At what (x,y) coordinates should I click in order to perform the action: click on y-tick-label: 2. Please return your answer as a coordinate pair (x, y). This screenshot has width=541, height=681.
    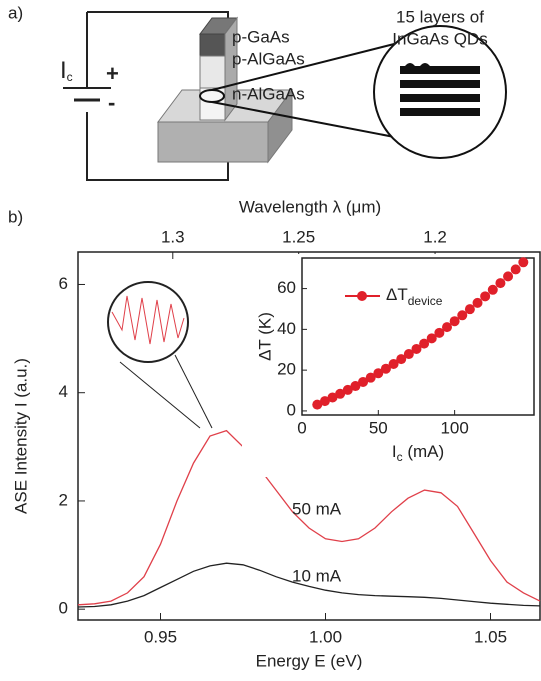
    Looking at the image, I should click on (63, 499).